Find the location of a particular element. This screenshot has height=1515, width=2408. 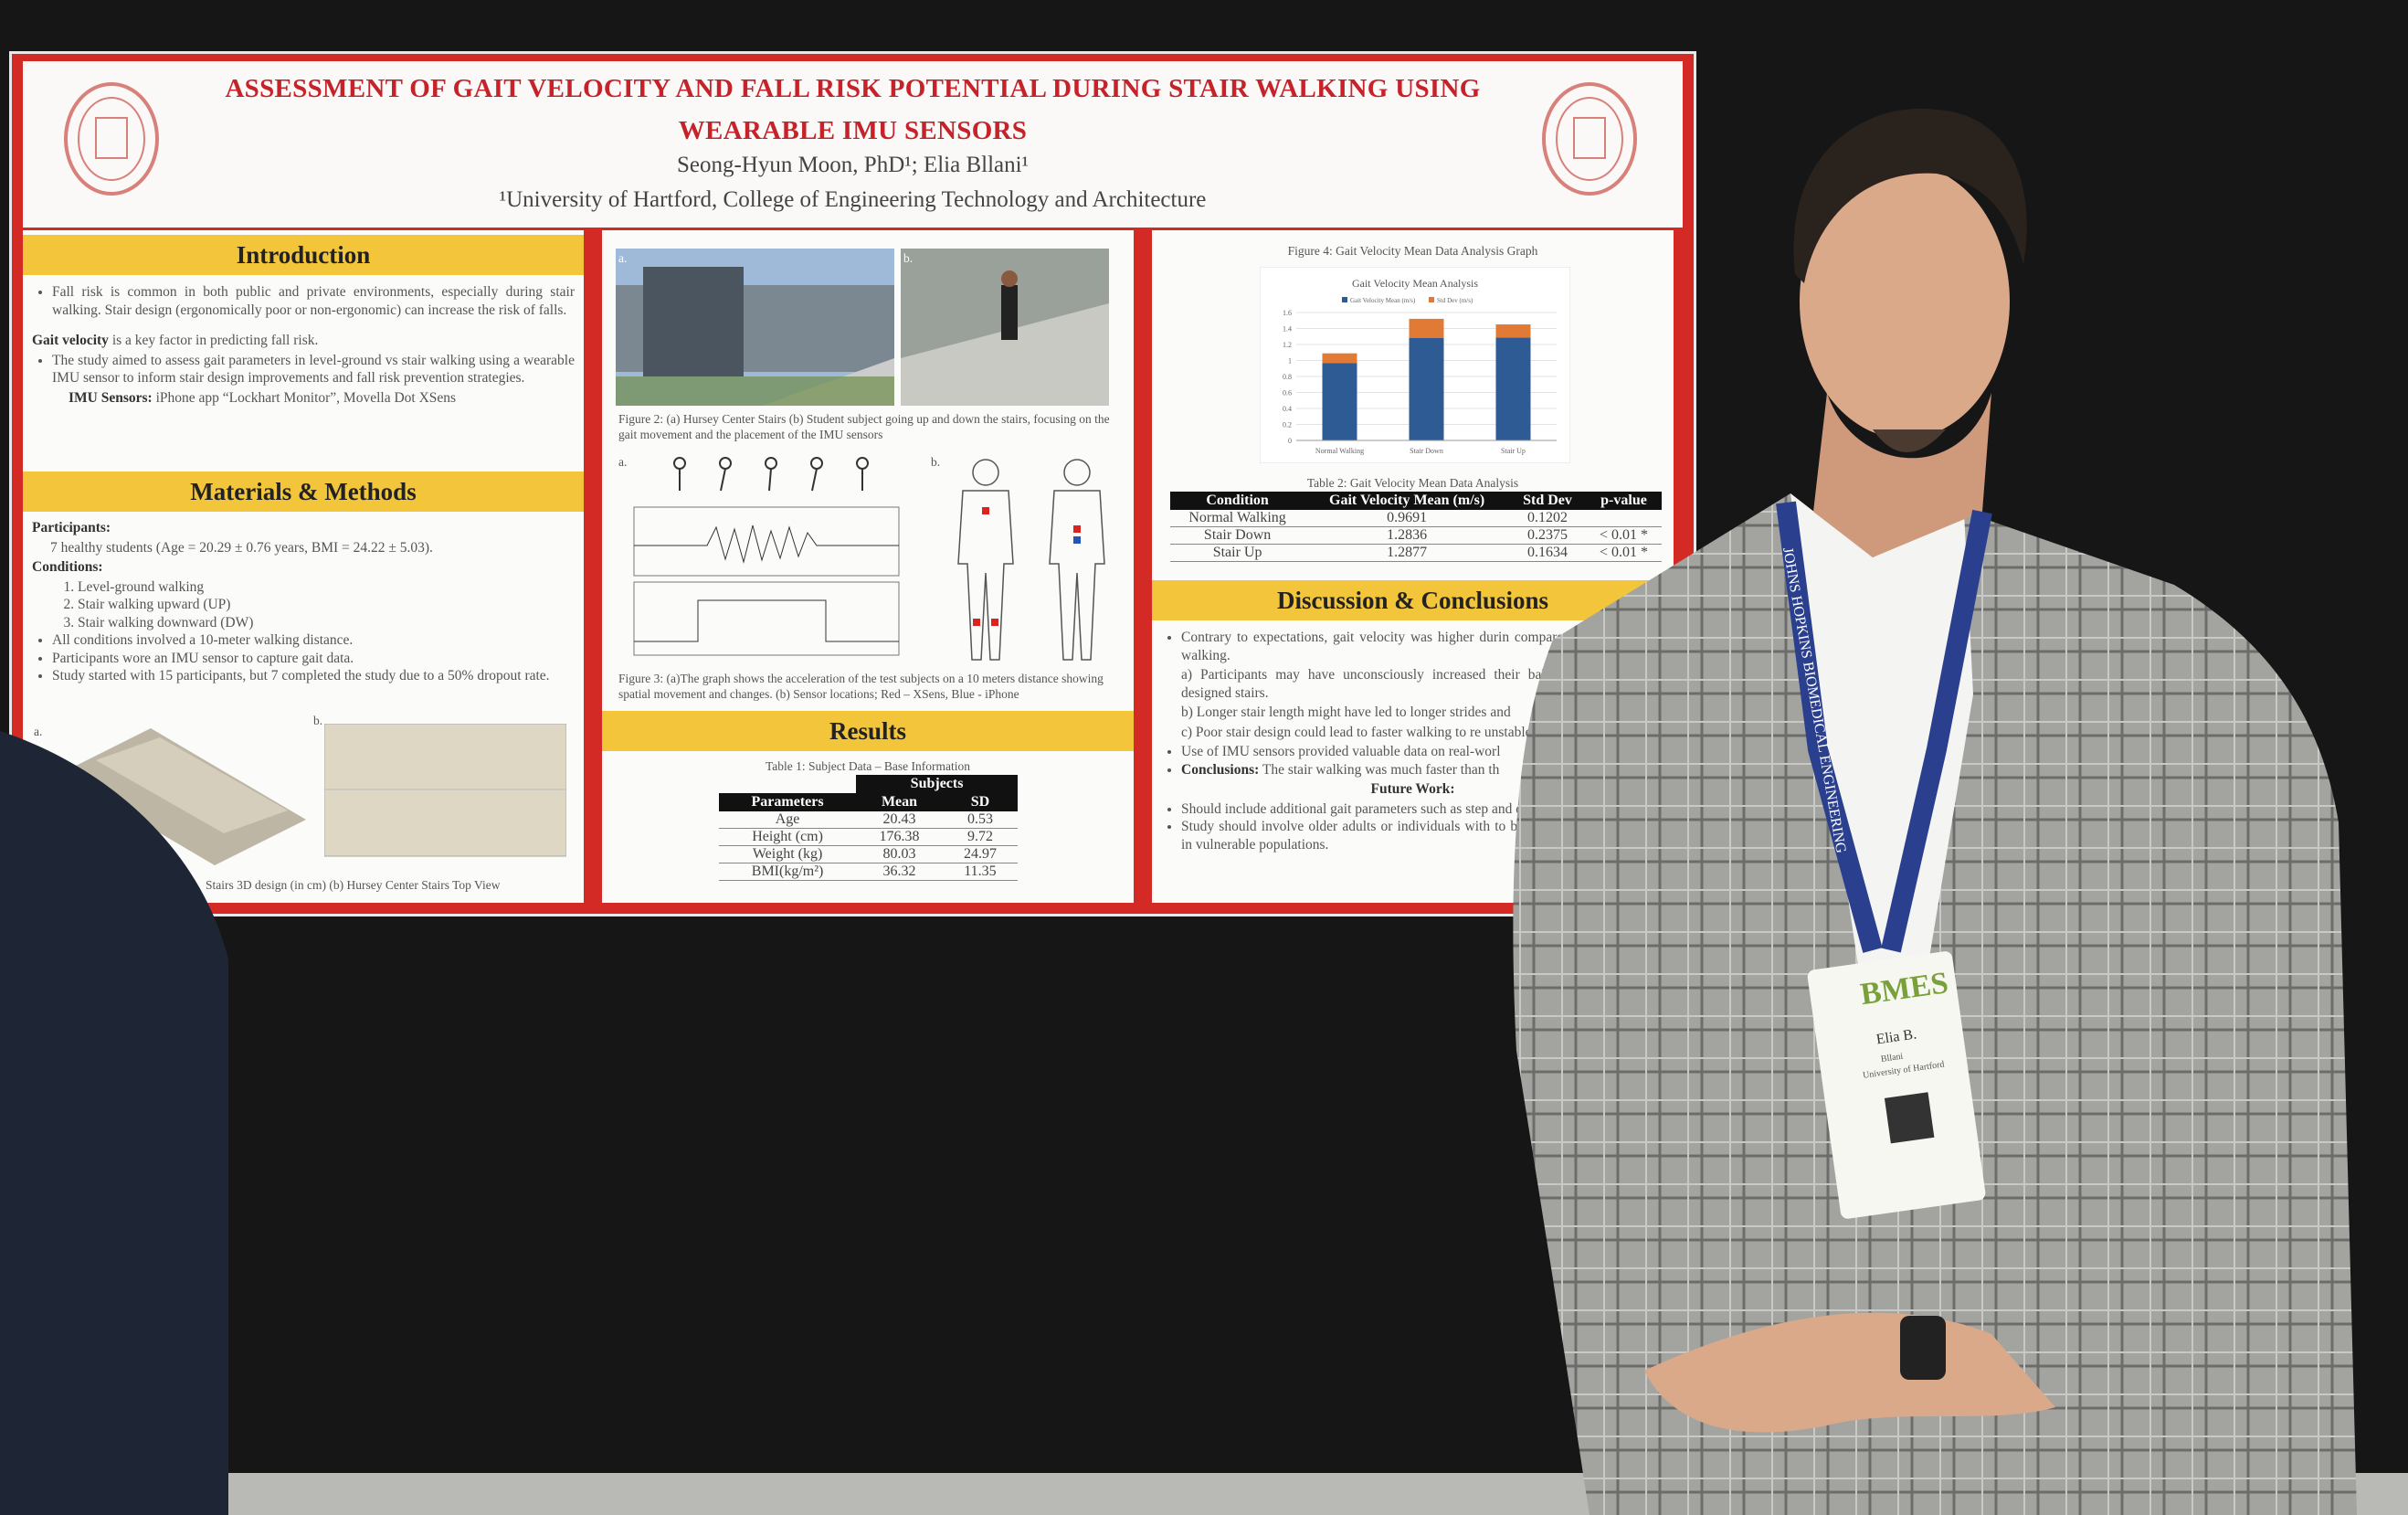

stairs-top-view is located at coordinates (445, 790).